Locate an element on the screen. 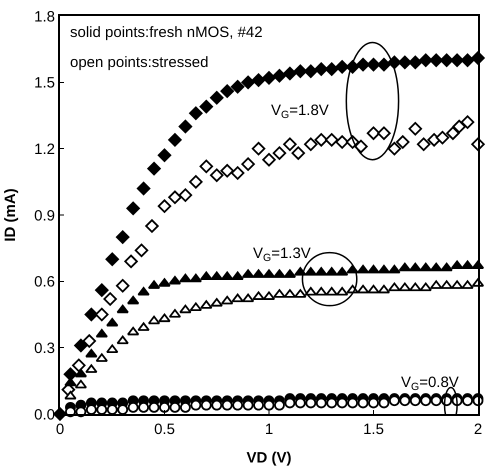 The width and height of the screenshot is (490, 474). y-axis-title: ID (mA) is located at coordinates (10, 215).